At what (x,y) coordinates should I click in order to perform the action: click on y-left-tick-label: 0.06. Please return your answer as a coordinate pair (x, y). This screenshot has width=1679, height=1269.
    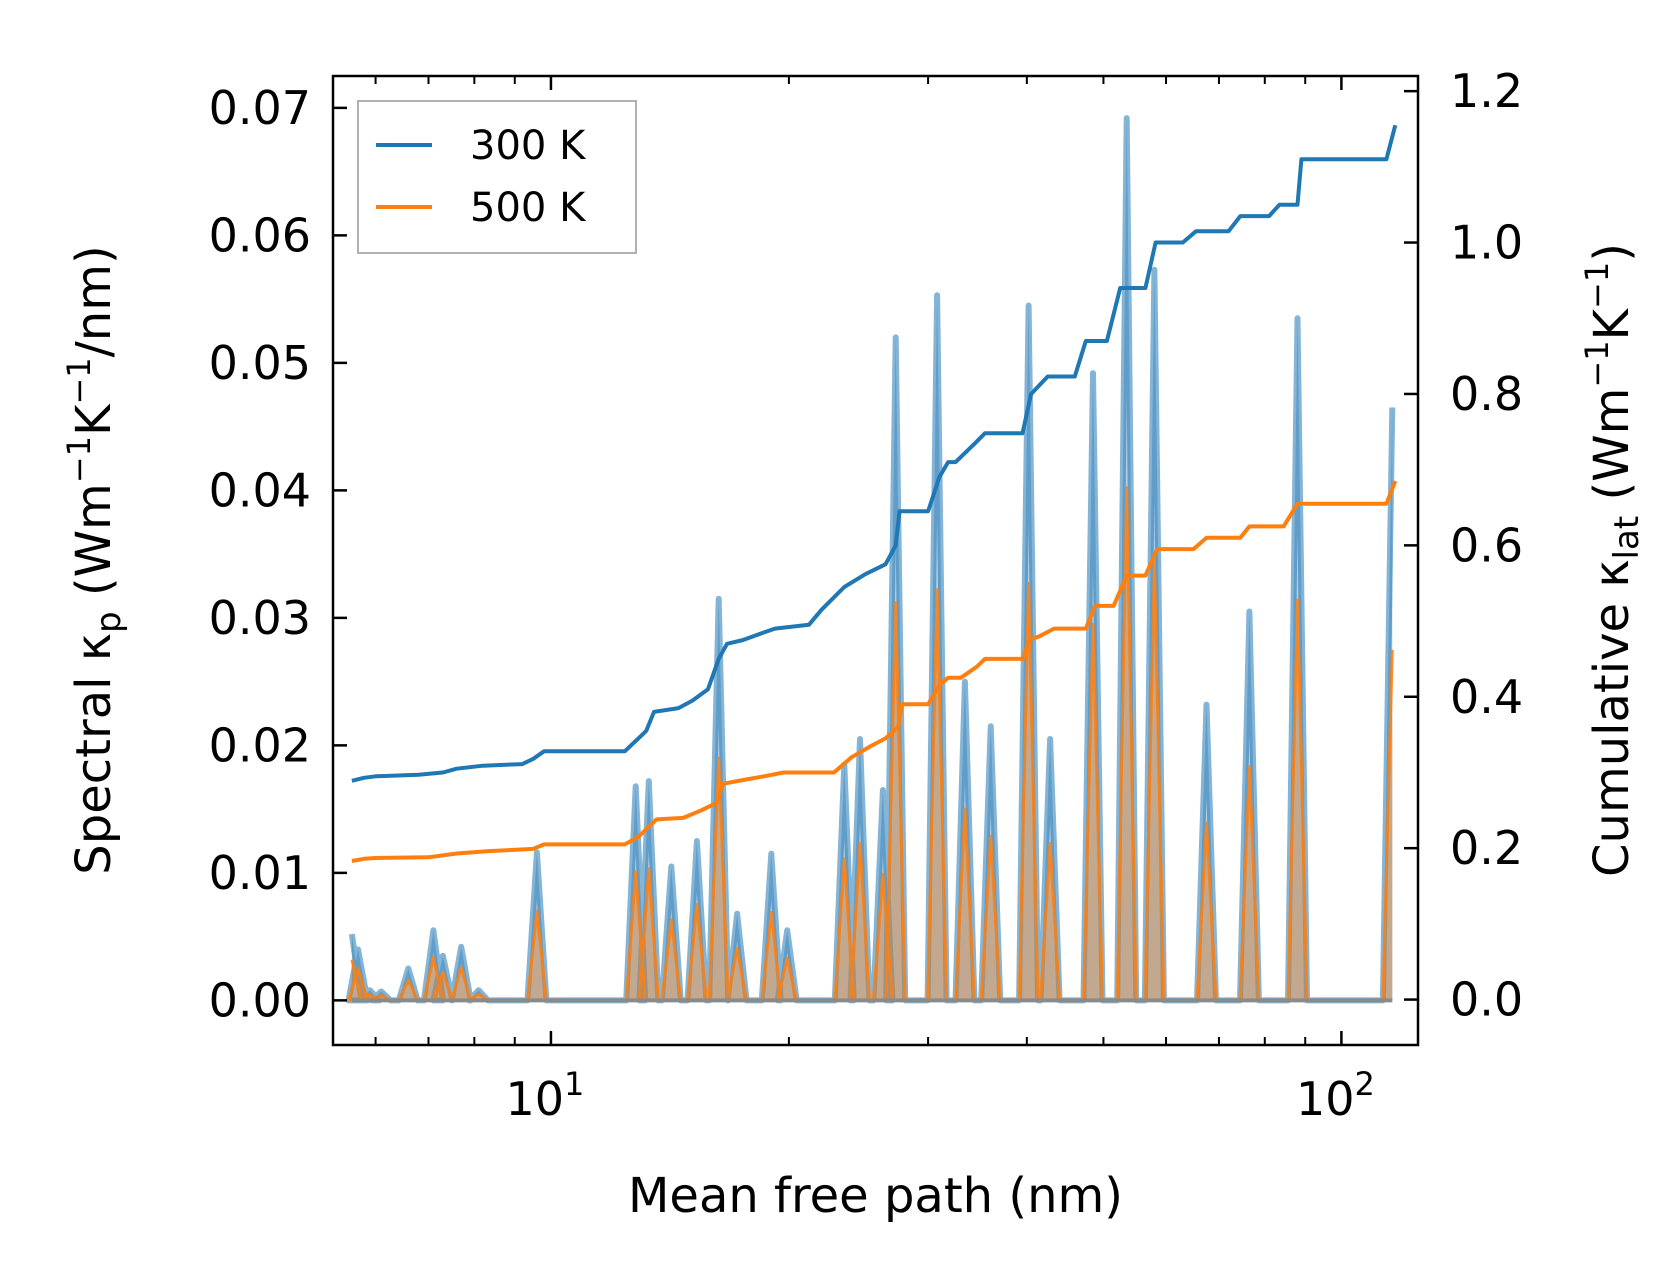
    Looking at the image, I should click on (260, 235).